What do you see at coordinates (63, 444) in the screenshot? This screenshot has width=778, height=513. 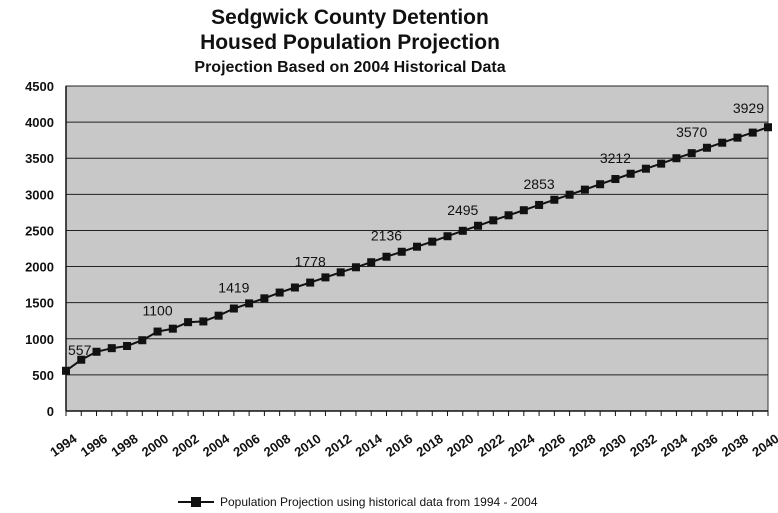 I see `x-tick-label: 1994` at bounding box center [63, 444].